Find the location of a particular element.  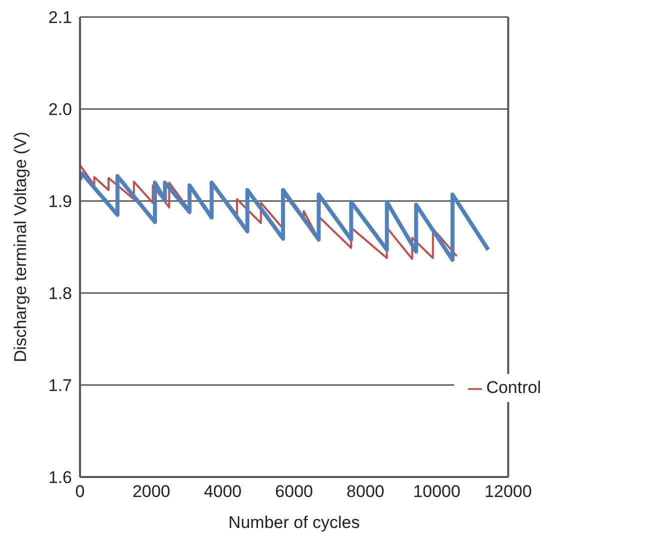

y-tick-label: 2.0 is located at coordinates (60, 110).